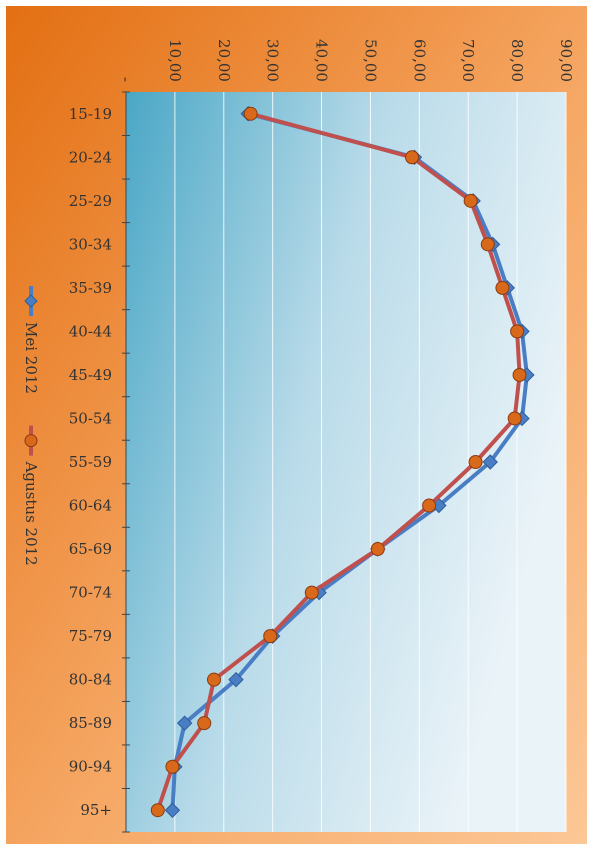 The height and width of the screenshot is (850, 591). Describe the element at coordinates (566, 60) in the screenshot. I see `value-tick-label: 90,00` at that location.